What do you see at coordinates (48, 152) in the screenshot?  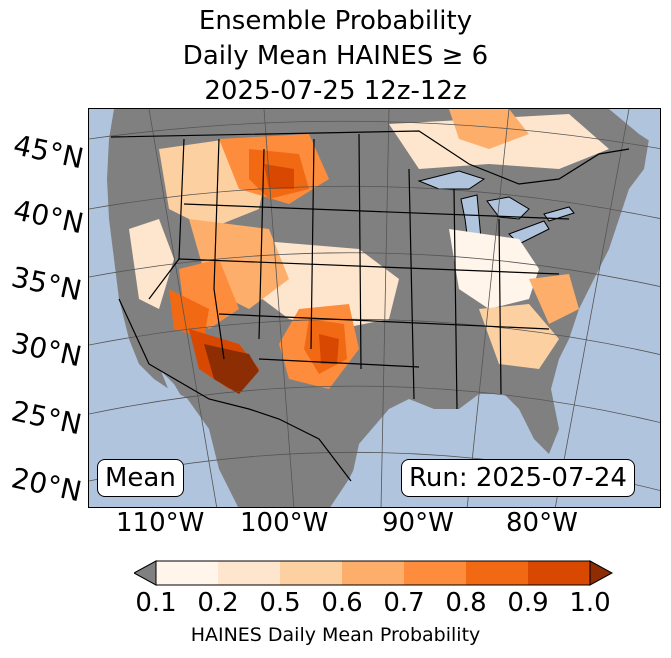 I see `lat-label-45: 45°N` at bounding box center [48, 152].